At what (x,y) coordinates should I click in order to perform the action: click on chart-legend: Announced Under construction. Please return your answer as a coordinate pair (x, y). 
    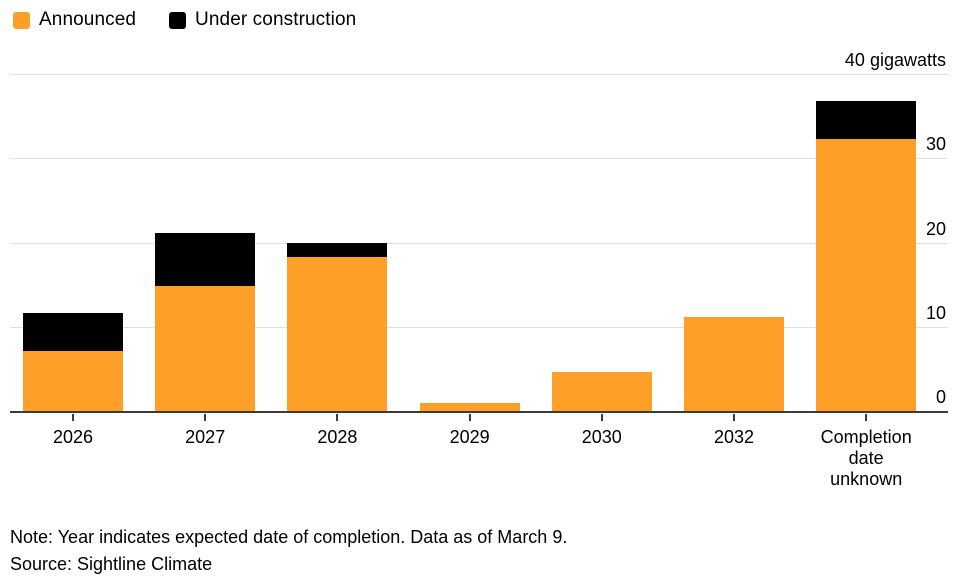
    Looking at the image, I should click on (201, 20).